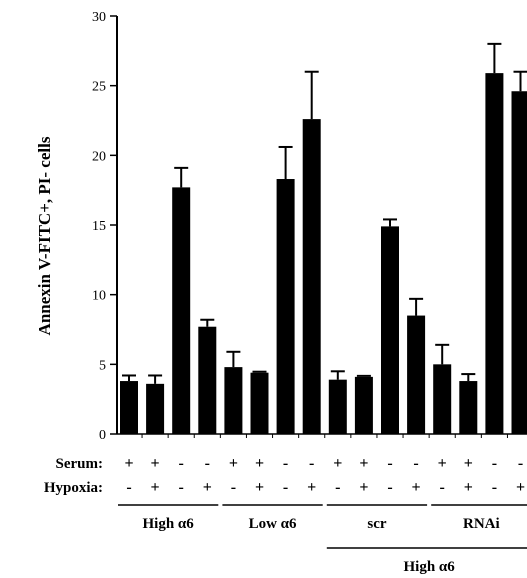 This screenshot has width=527, height=578. I want to click on y-axis-label: Annexin V-FITC+, PI- cells, so click(44, 235).